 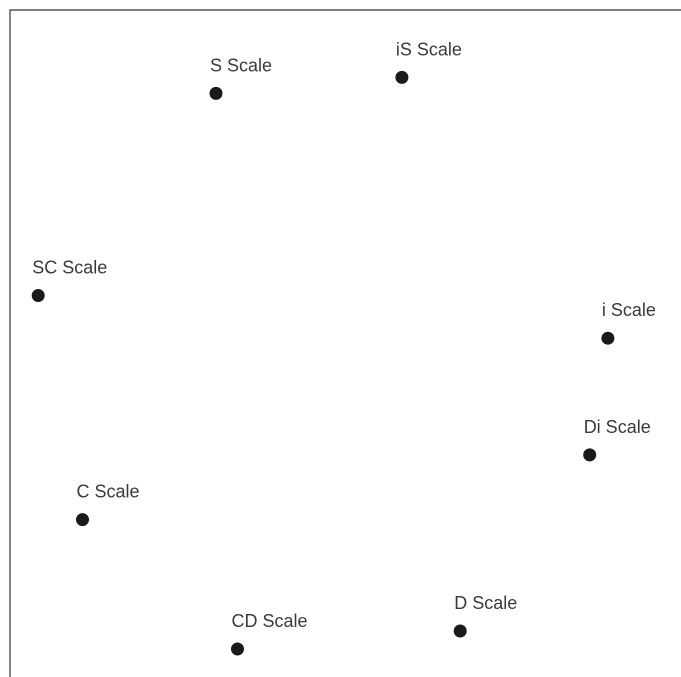 I want to click on point-label-di-scale: Di Scale, so click(x=617, y=427).